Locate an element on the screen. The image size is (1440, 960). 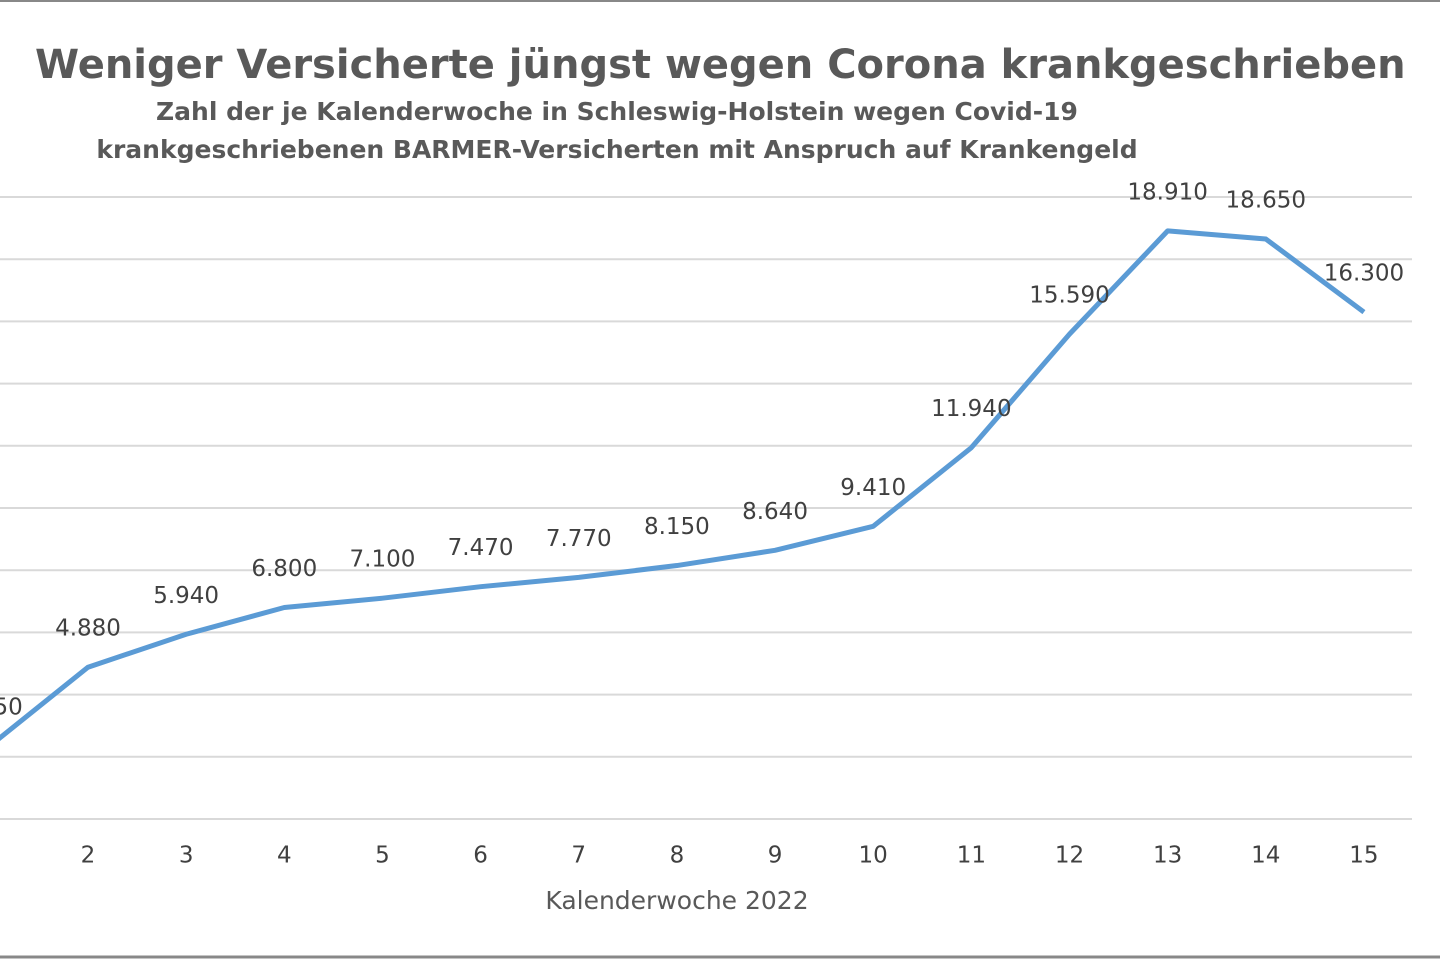
x-tick-label: 11 is located at coordinates (971, 856).